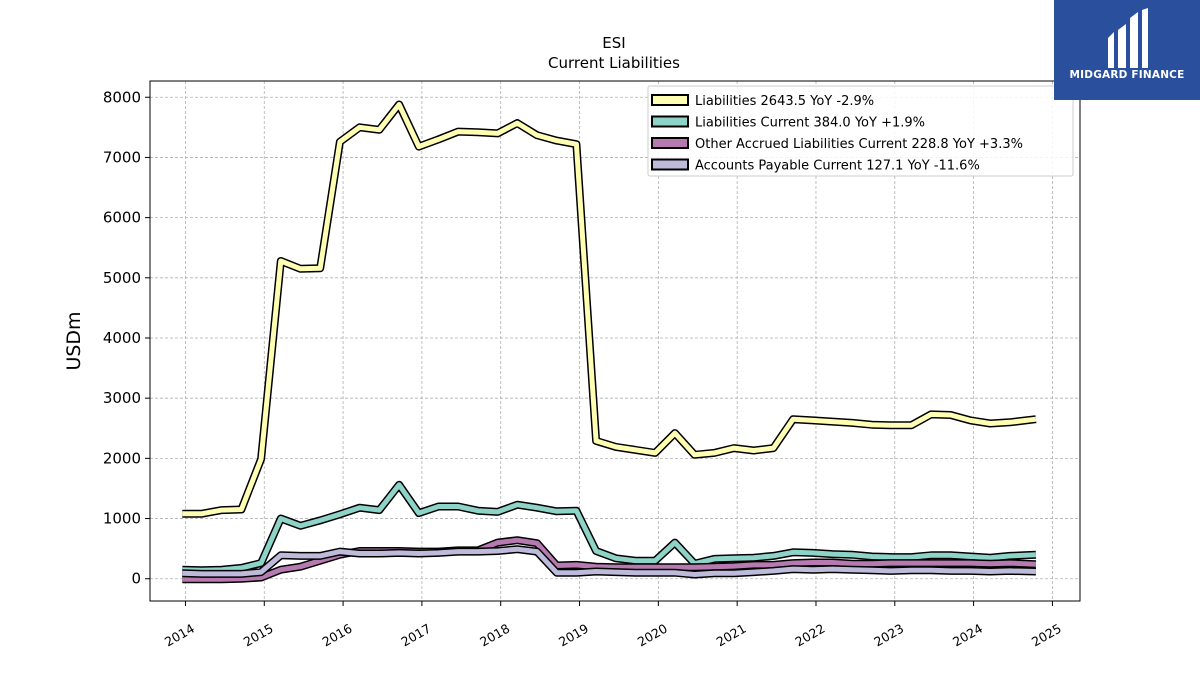  What do you see at coordinates (573, 635) in the screenshot?
I see `x-tick-label: 2019` at bounding box center [573, 635].